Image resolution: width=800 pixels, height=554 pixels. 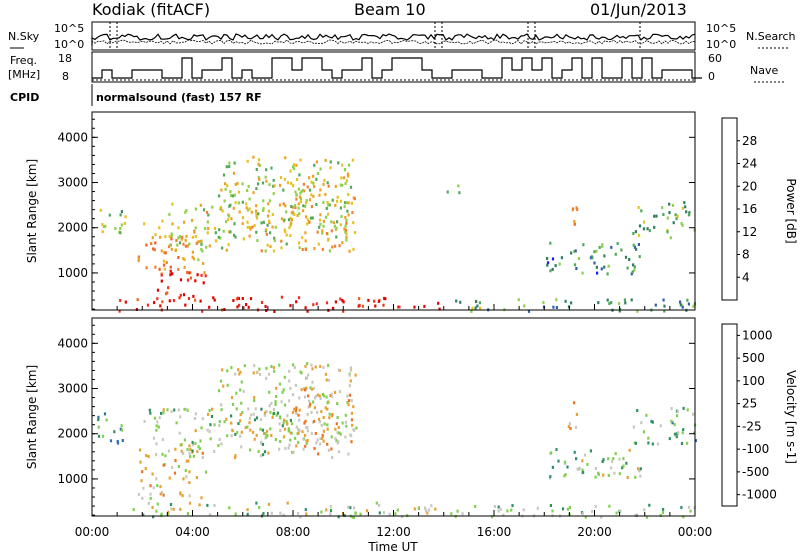 What do you see at coordinates (397, 69) in the screenshot?
I see `freq-traces` at bounding box center [397, 69].